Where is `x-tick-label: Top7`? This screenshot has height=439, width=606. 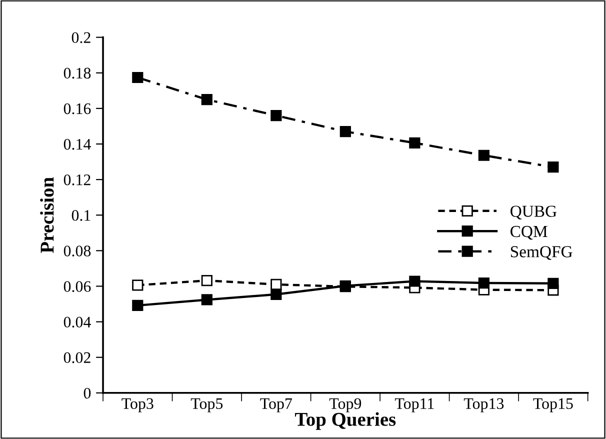 x-tick-label: Top7 is located at coordinates (276, 405).